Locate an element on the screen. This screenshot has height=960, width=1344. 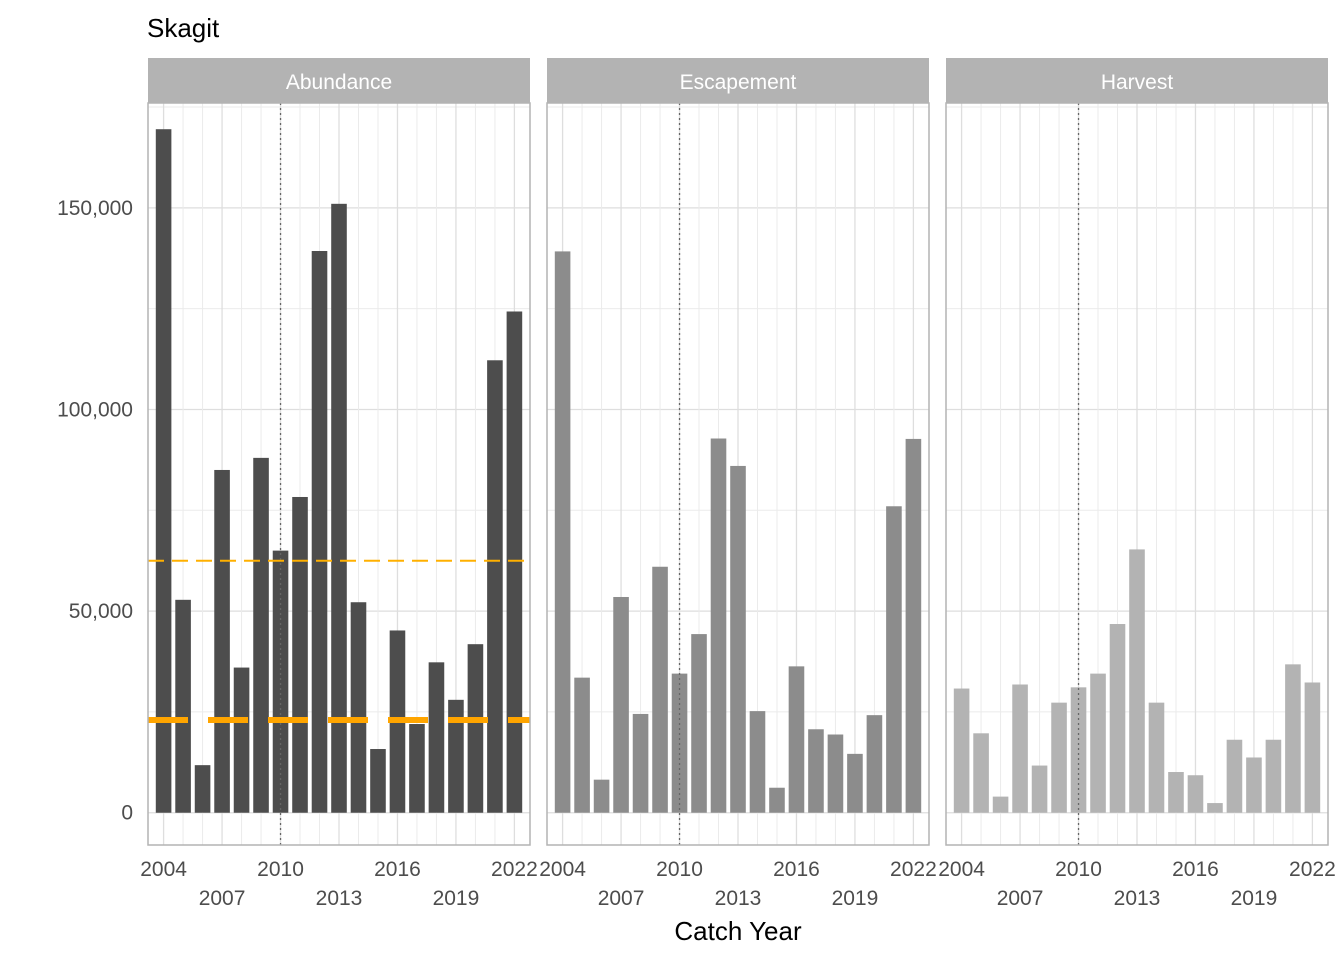
facet-strip-label: Abundance is located at coordinates (339, 82).